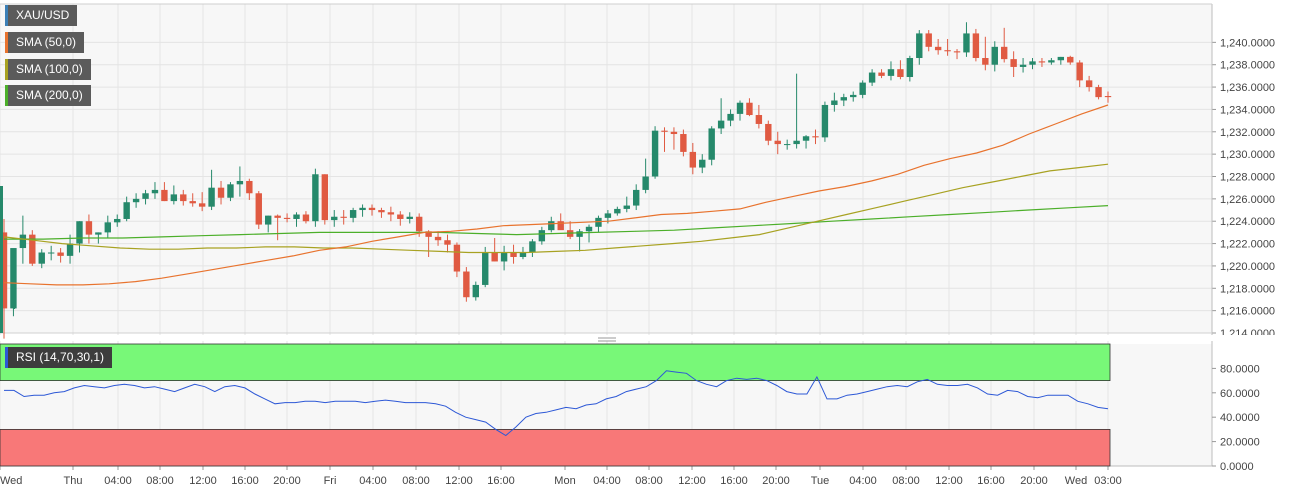 The height and width of the screenshot is (493, 1299). I want to click on legend-label: SMA (200,0), so click(49, 95).